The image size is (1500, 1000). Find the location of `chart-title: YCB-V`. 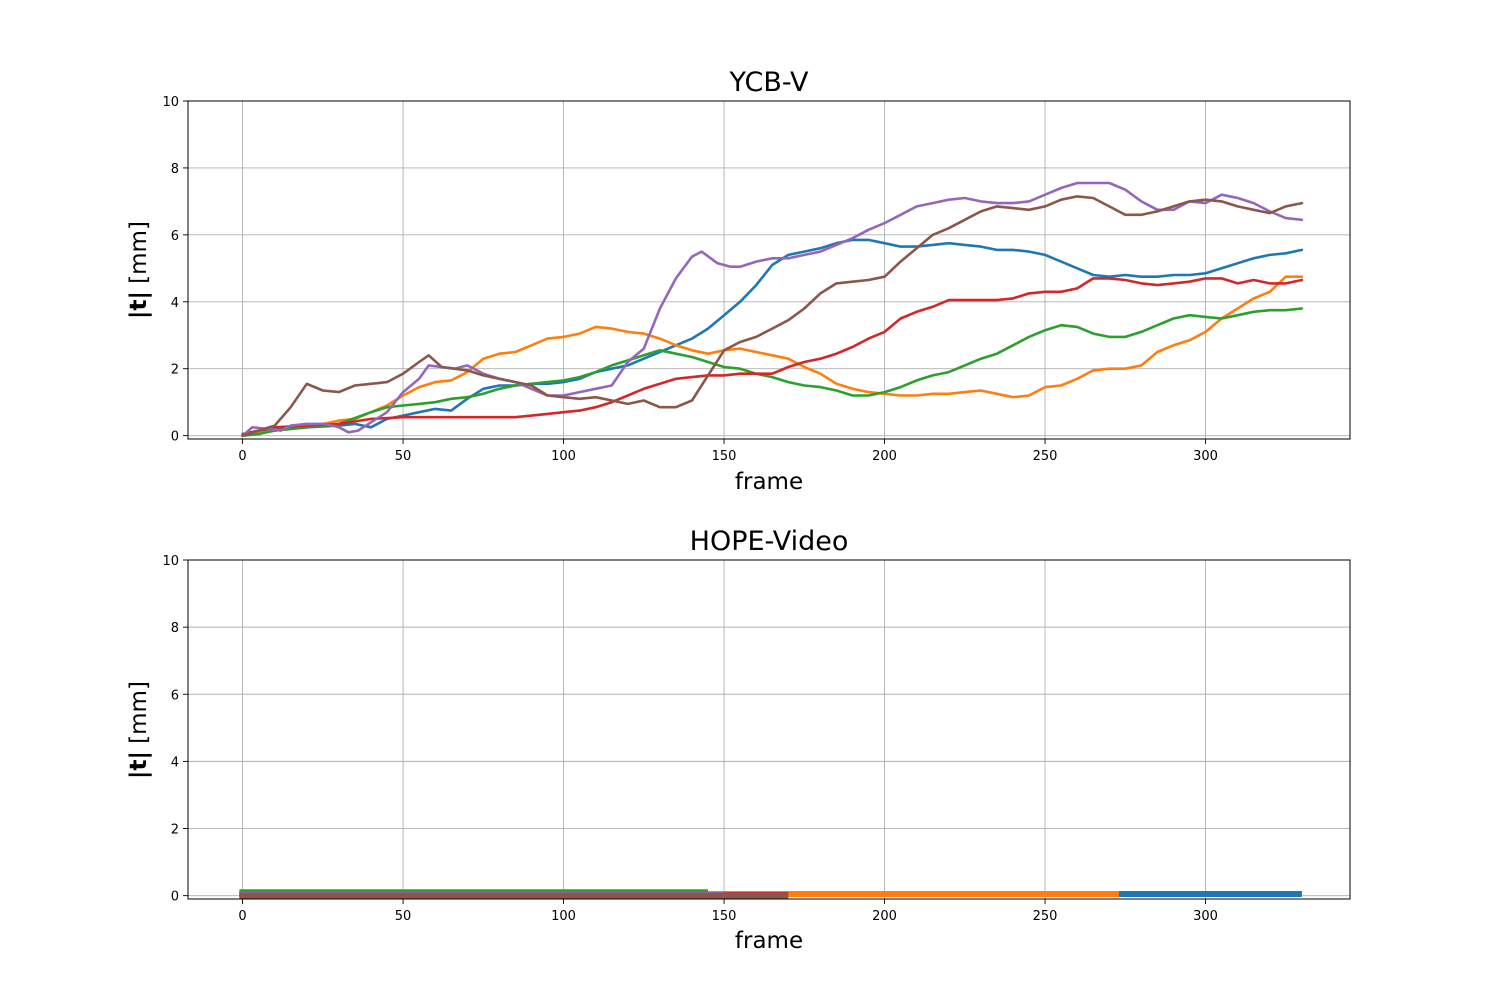

chart-title: YCB-V is located at coordinates (768, 82).